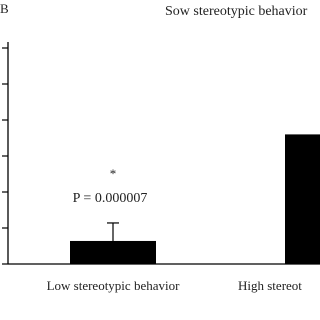 This screenshot has height=320, width=320. I want to click on x-tick-label: Low stereotypic behavior, so click(114, 285).